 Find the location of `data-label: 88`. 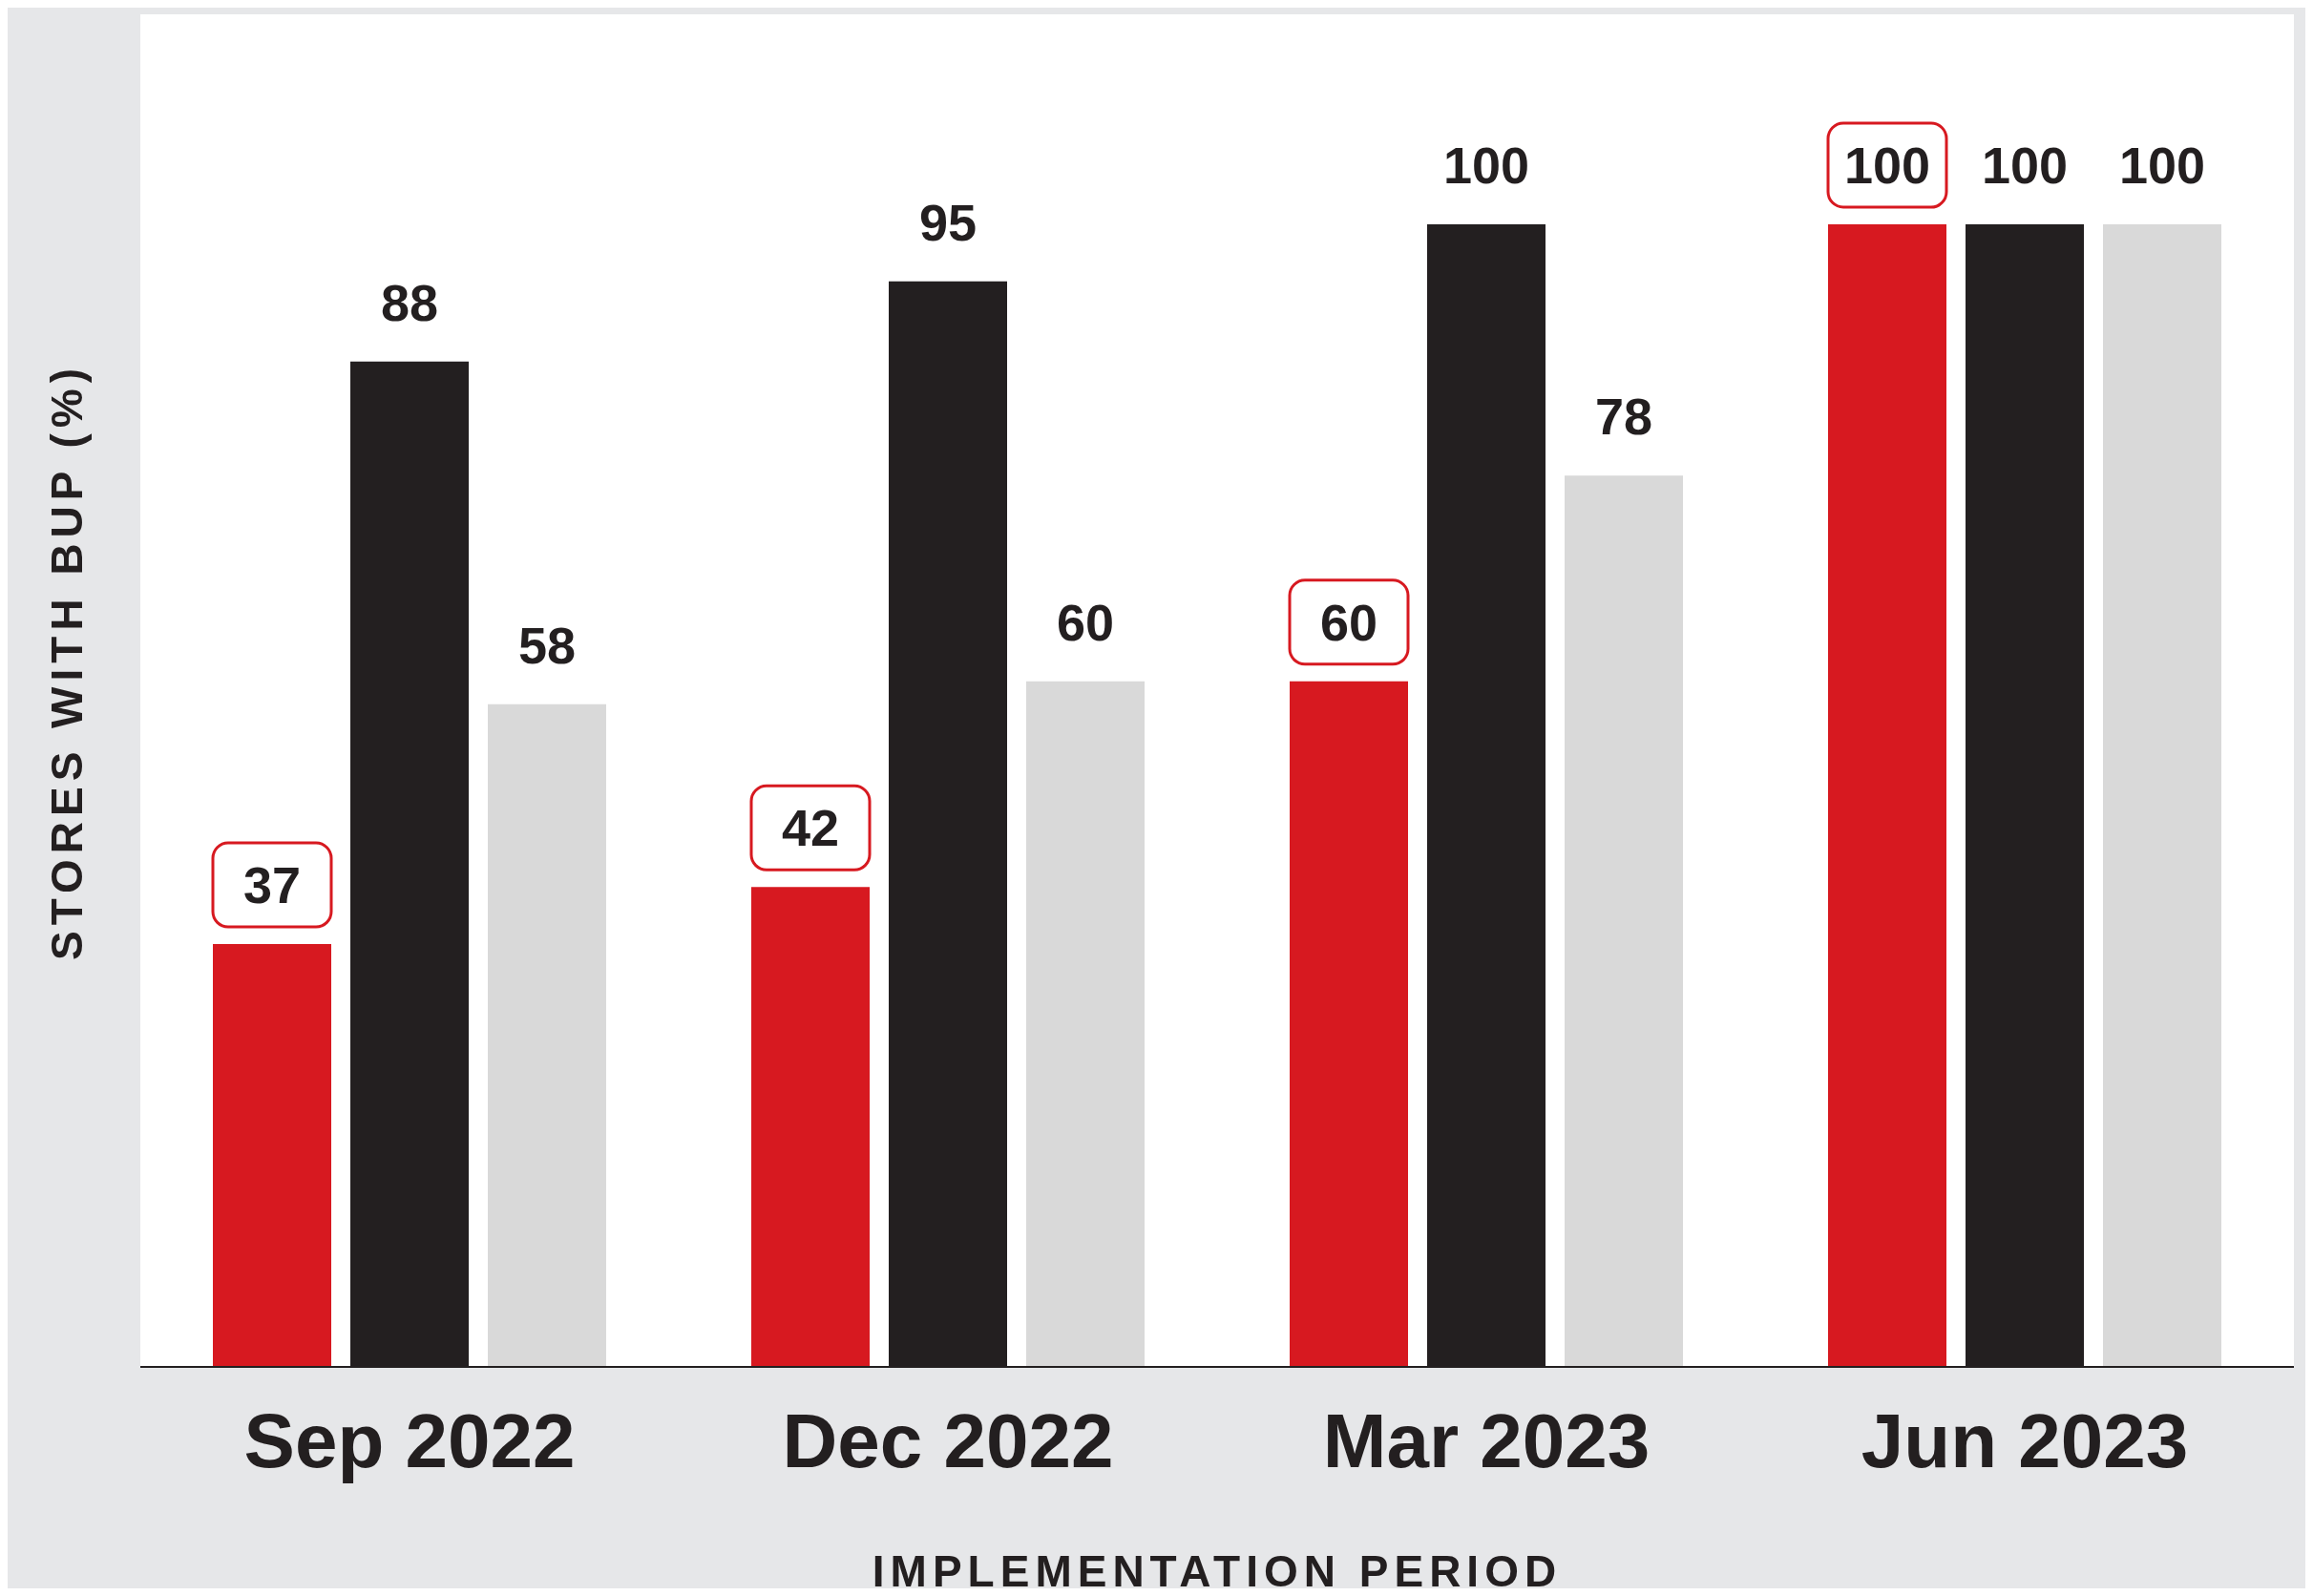

data-label: 88 is located at coordinates (409, 302).